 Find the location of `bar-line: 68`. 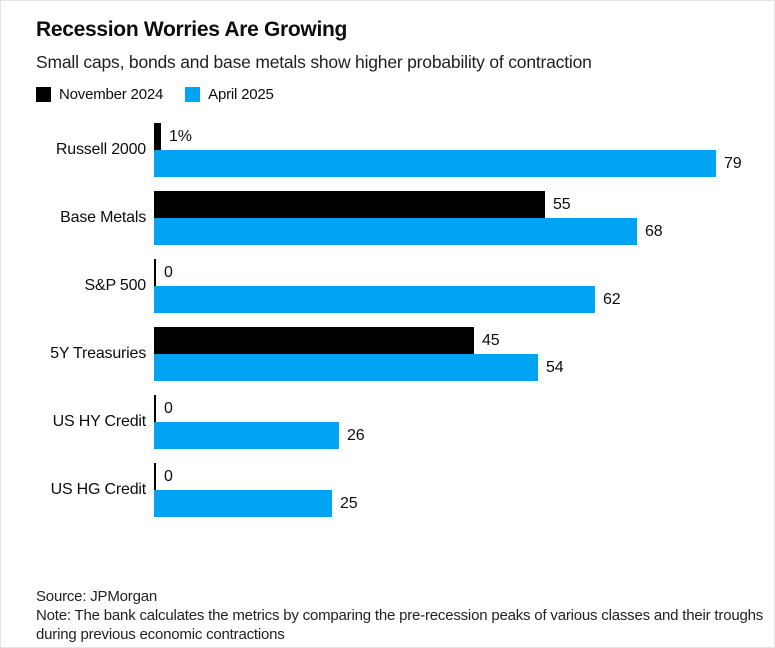

bar-line: 68 is located at coordinates (408, 232).